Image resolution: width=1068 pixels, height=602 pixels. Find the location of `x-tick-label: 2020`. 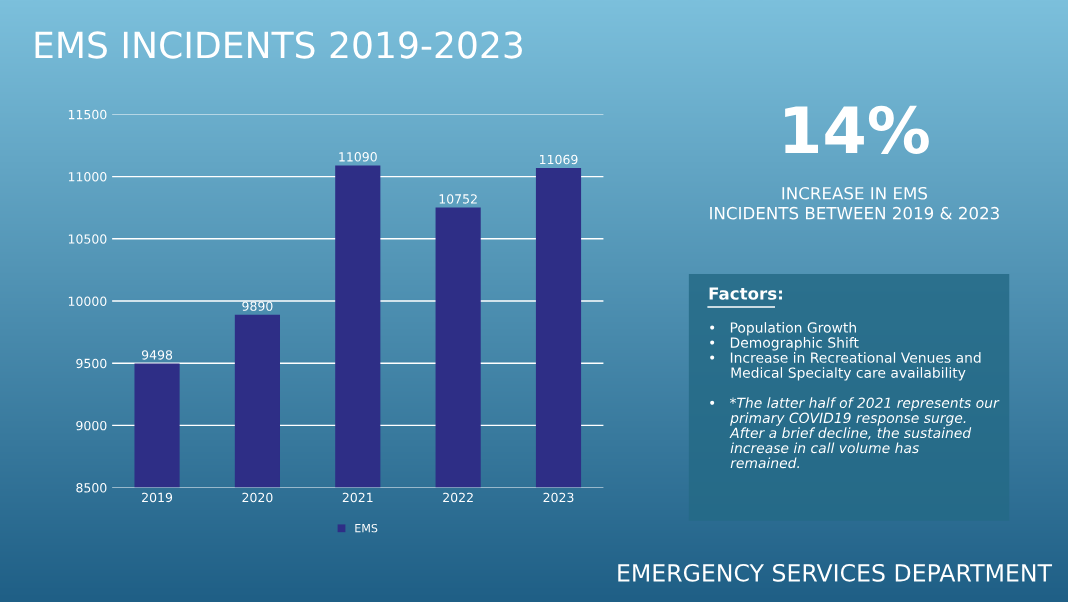

x-tick-label: 2020 is located at coordinates (257, 497).